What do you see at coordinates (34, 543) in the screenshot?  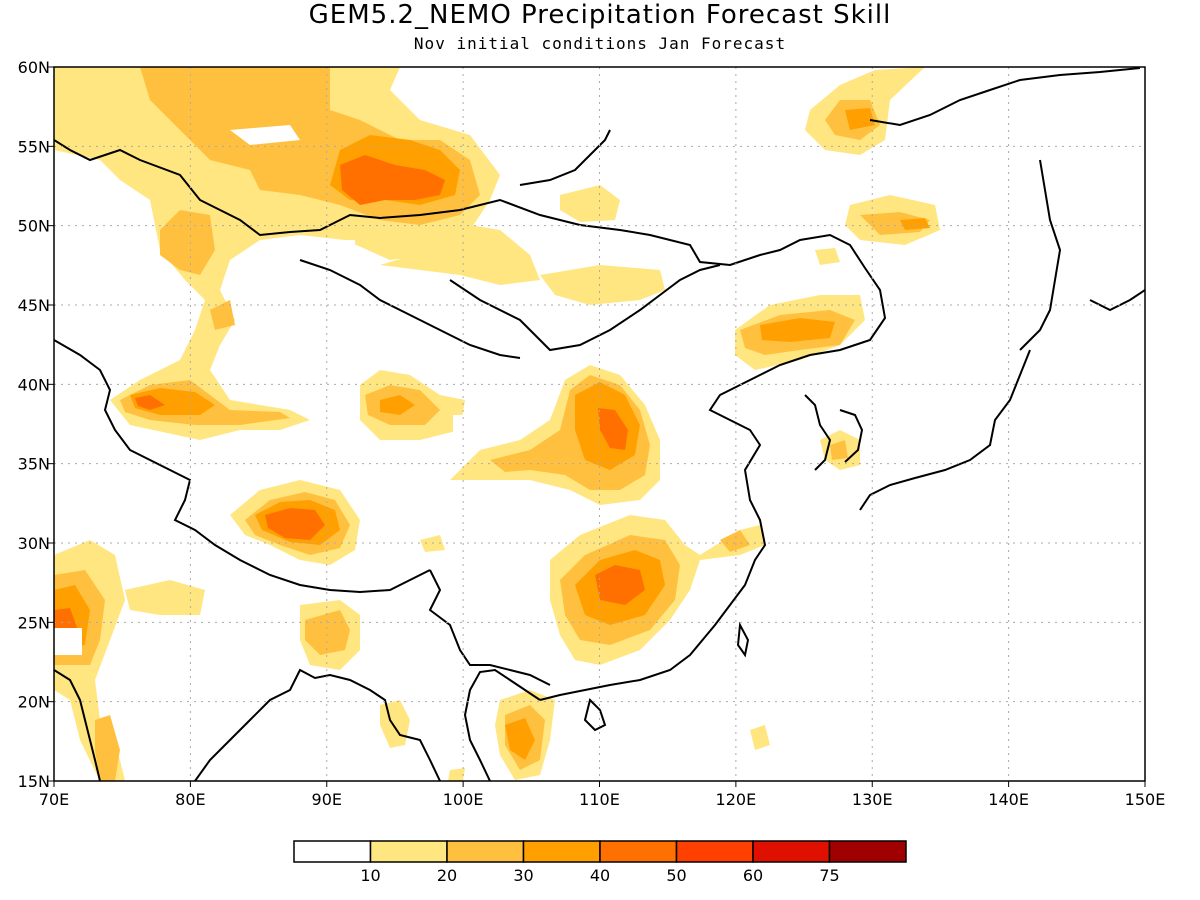 I see `lat-tick-label: 30N` at bounding box center [34, 543].